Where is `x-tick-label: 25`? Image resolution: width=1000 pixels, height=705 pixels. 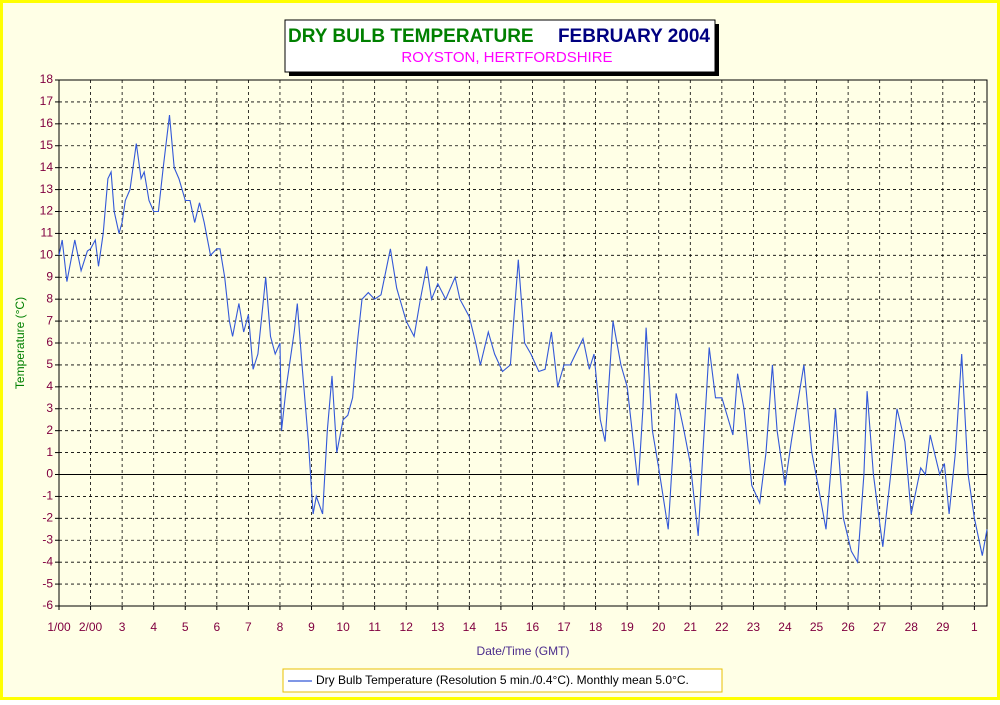
x-tick-label: 25 is located at coordinates (817, 627).